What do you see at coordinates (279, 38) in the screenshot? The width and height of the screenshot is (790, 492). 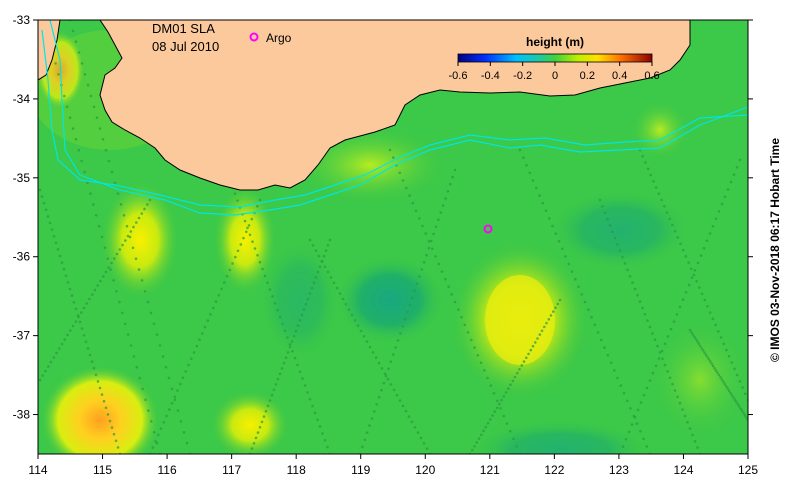 I see `argo-legend-label: Argo` at bounding box center [279, 38].